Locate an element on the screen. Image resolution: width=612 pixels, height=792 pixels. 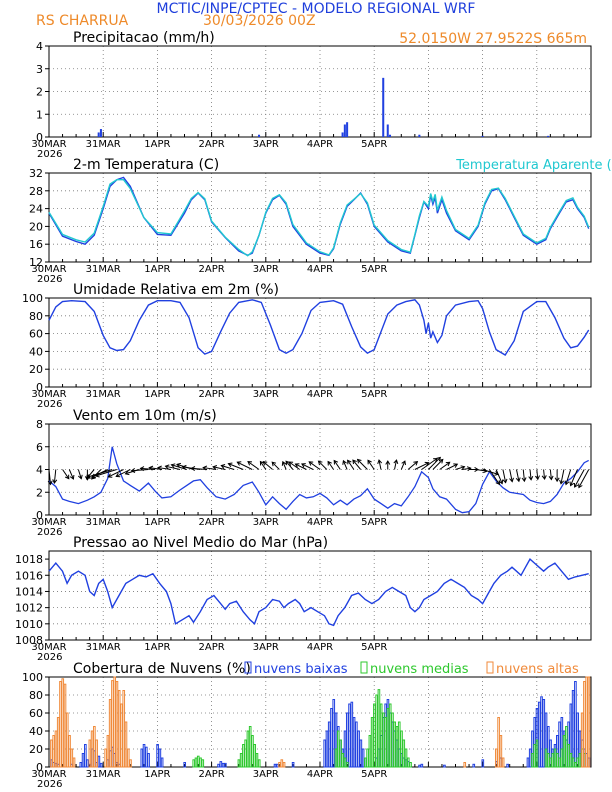
panel-title: Pressao ao Nivel Medio do Mar (hPa) is located at coordinates (200, 543).